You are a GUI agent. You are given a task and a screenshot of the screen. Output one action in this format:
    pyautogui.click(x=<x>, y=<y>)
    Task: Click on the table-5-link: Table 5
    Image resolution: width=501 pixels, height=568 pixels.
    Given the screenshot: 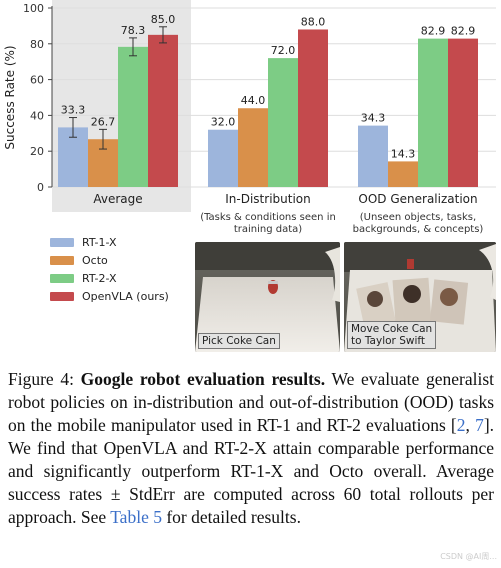 What is the action you would take?
    pyautogui.click(x=136, y=517)
    